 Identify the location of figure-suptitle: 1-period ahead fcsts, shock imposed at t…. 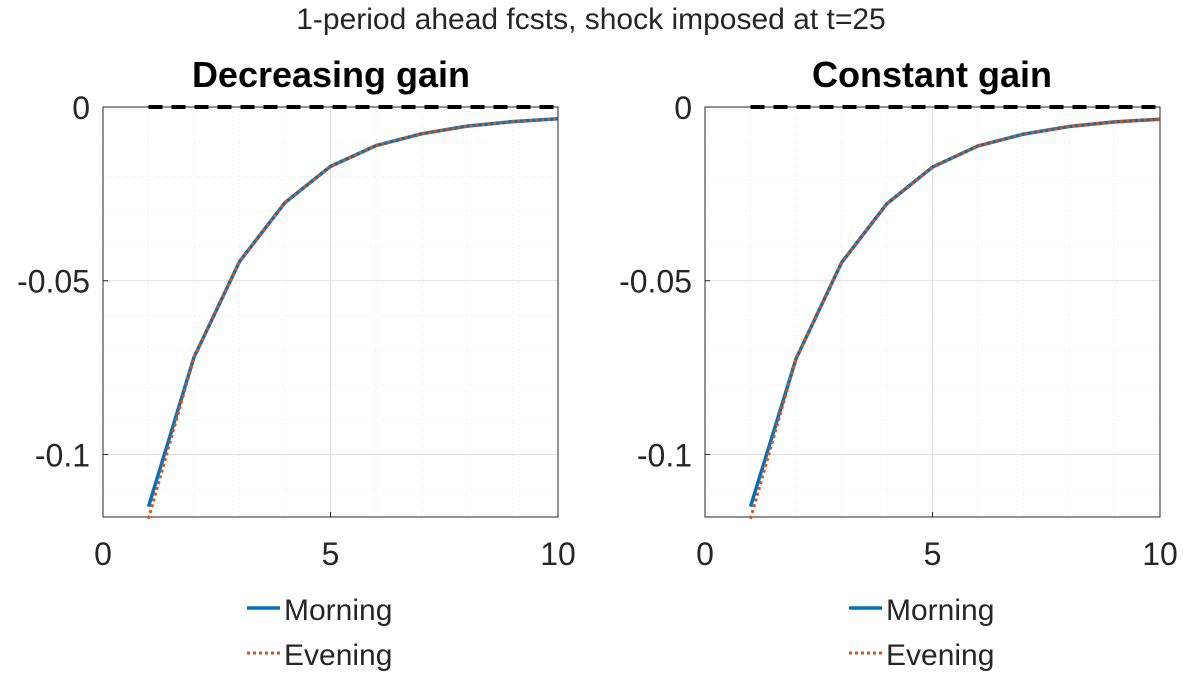
(591, 19).